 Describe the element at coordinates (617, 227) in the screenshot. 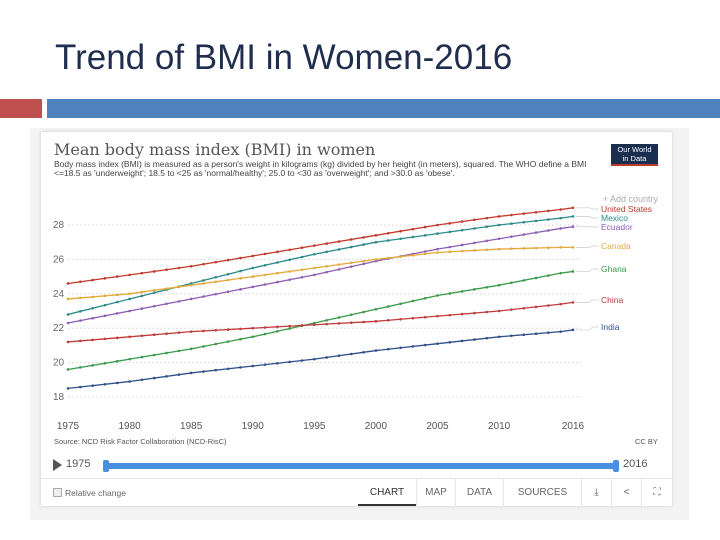

I see `legend-label: Ecuador` at that location.